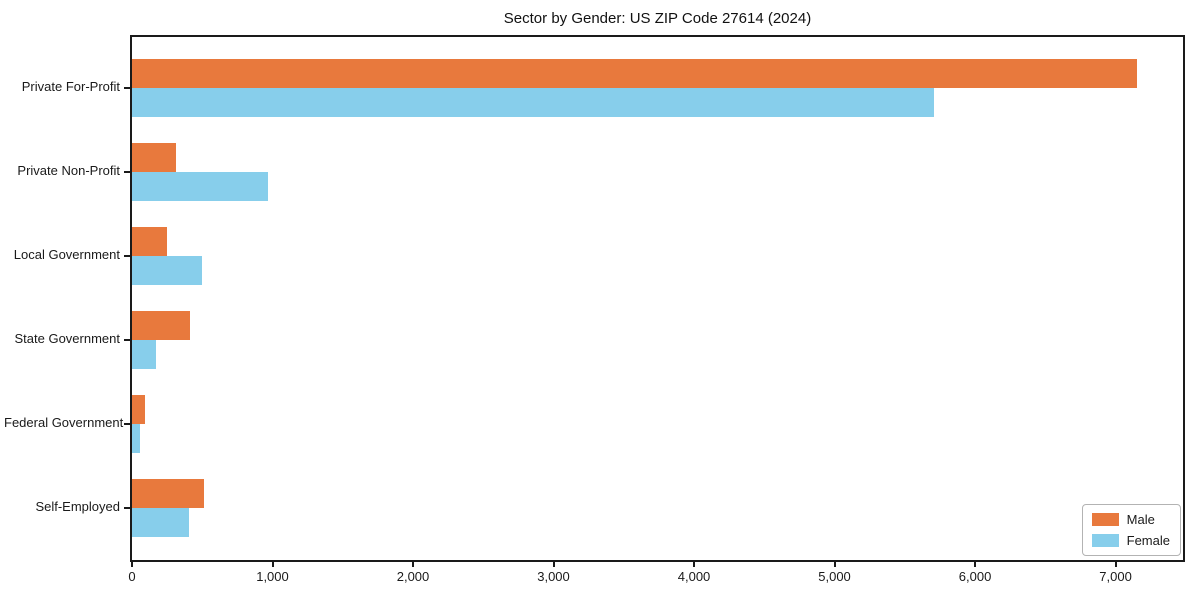 The height and width of the screenshot is (600, 1200). What do you see at coordinates (77, 506) in the screenshot?
I see `category-label-self-employed: Self-Employed` at bounding box center [77, 506].